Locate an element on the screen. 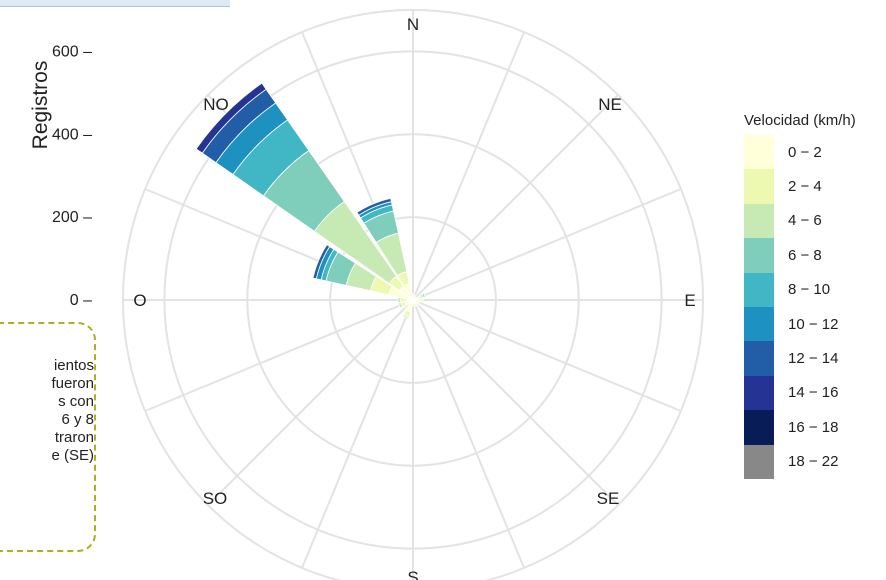 The image size is (886, 580). direction-label: N is located at coordinates (413, 24).